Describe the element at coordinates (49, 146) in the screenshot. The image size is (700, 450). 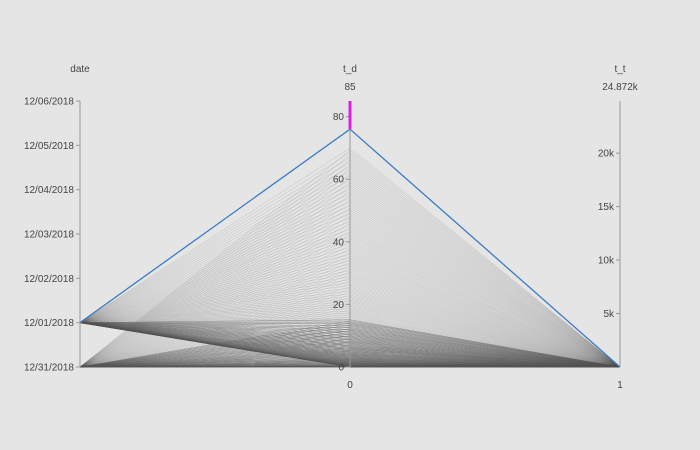
I see `tick-label: 12/05/2018` at that location.